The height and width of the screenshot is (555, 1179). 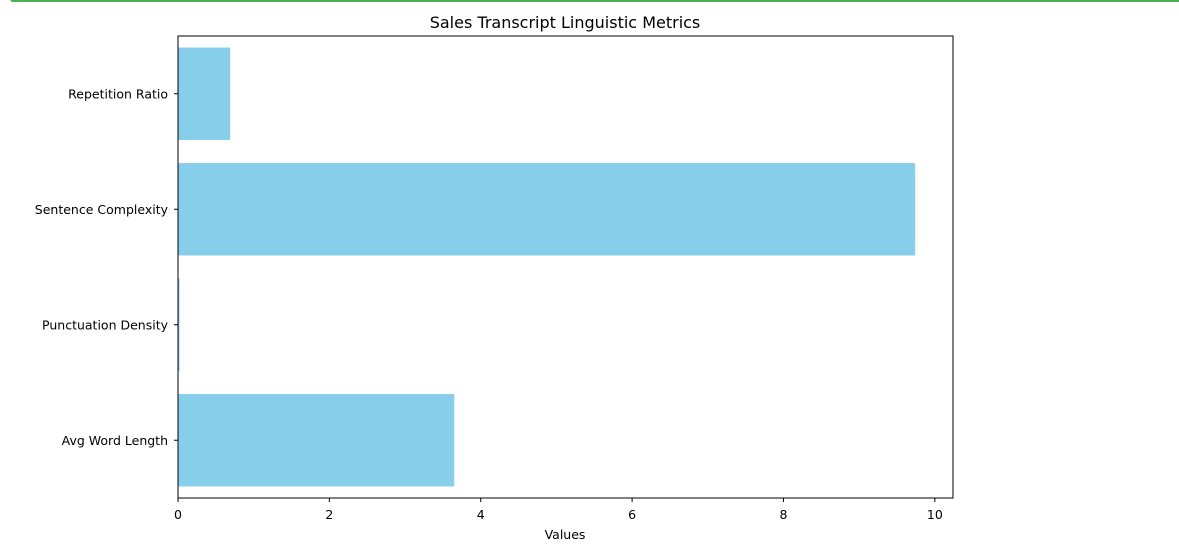 I want to click on x-tick-label: 8, so click(x=783, y=514).